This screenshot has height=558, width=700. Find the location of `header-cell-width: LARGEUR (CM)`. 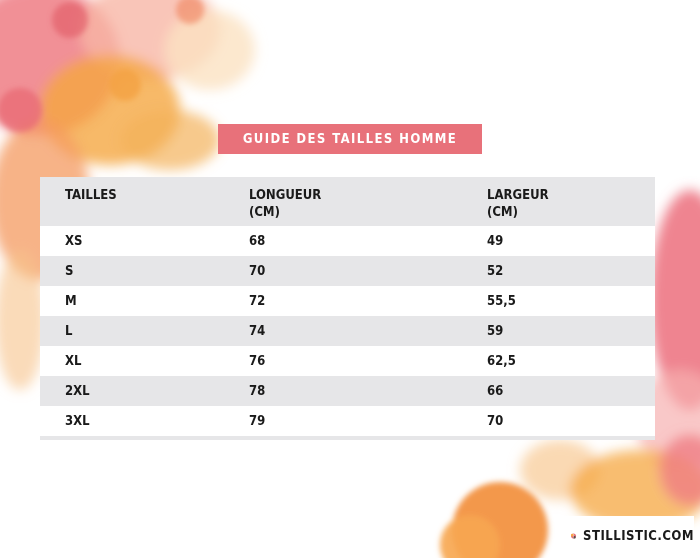

header-cell-width: LARGEUR (CM) is located at coordinates (571, 199).